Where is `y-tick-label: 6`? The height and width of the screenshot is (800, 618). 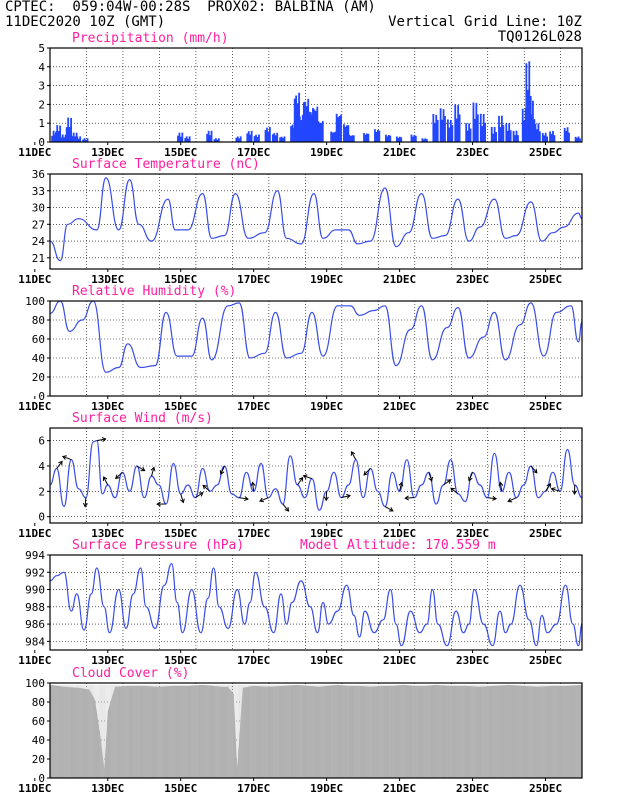 y-tick-label: 6 is located at coordinates (41, 441).